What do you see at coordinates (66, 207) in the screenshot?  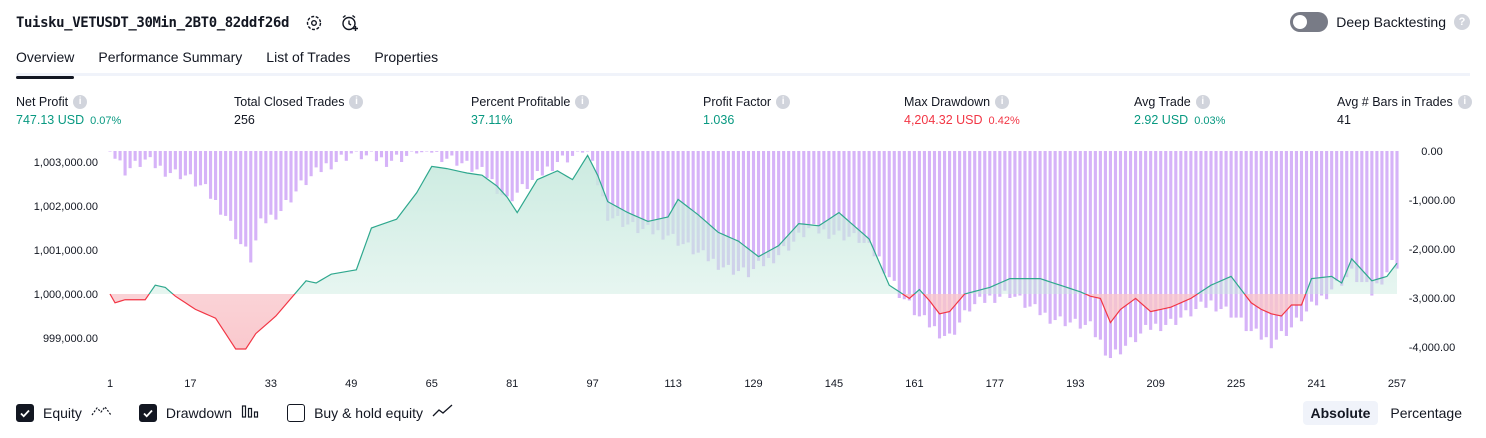 I see `left-axis-tick: 1,002,000.00` at bounding box center [66, 207].